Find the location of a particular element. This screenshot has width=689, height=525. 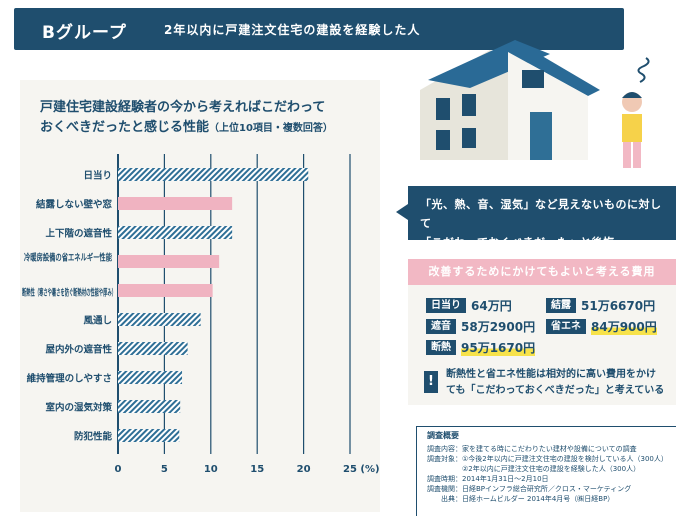

survey-line: 調査機関：日経BPインフラ総合研究所／クロス・マーケティング is located at coordinates (529, 489).